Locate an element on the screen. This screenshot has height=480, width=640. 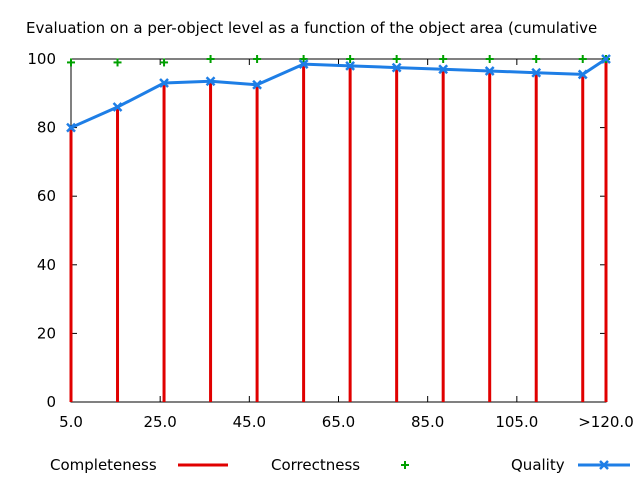
y-tick-label: 80 is located at coordinates (46, 128).